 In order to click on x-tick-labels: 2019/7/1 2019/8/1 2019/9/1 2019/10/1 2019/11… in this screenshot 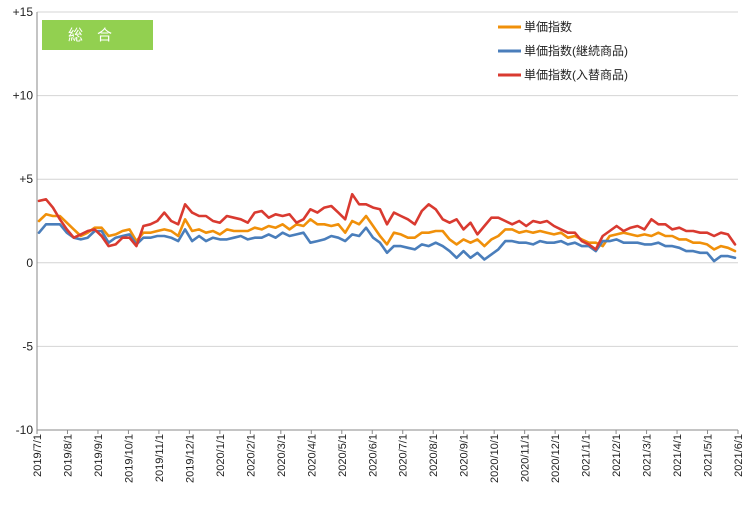, I will do `click(387, 456)`.